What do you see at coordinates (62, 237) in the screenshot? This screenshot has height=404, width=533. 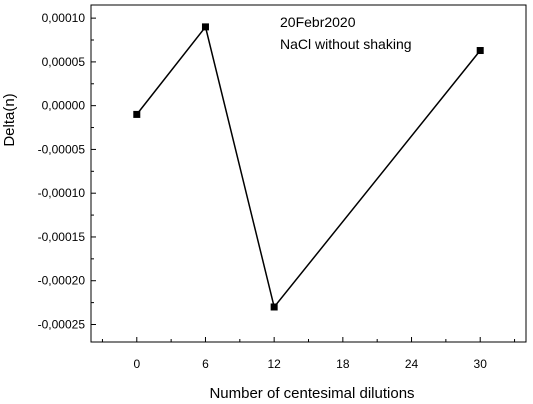 I see `y-tick-label: -0,00015` at bounding box center [62, 237].